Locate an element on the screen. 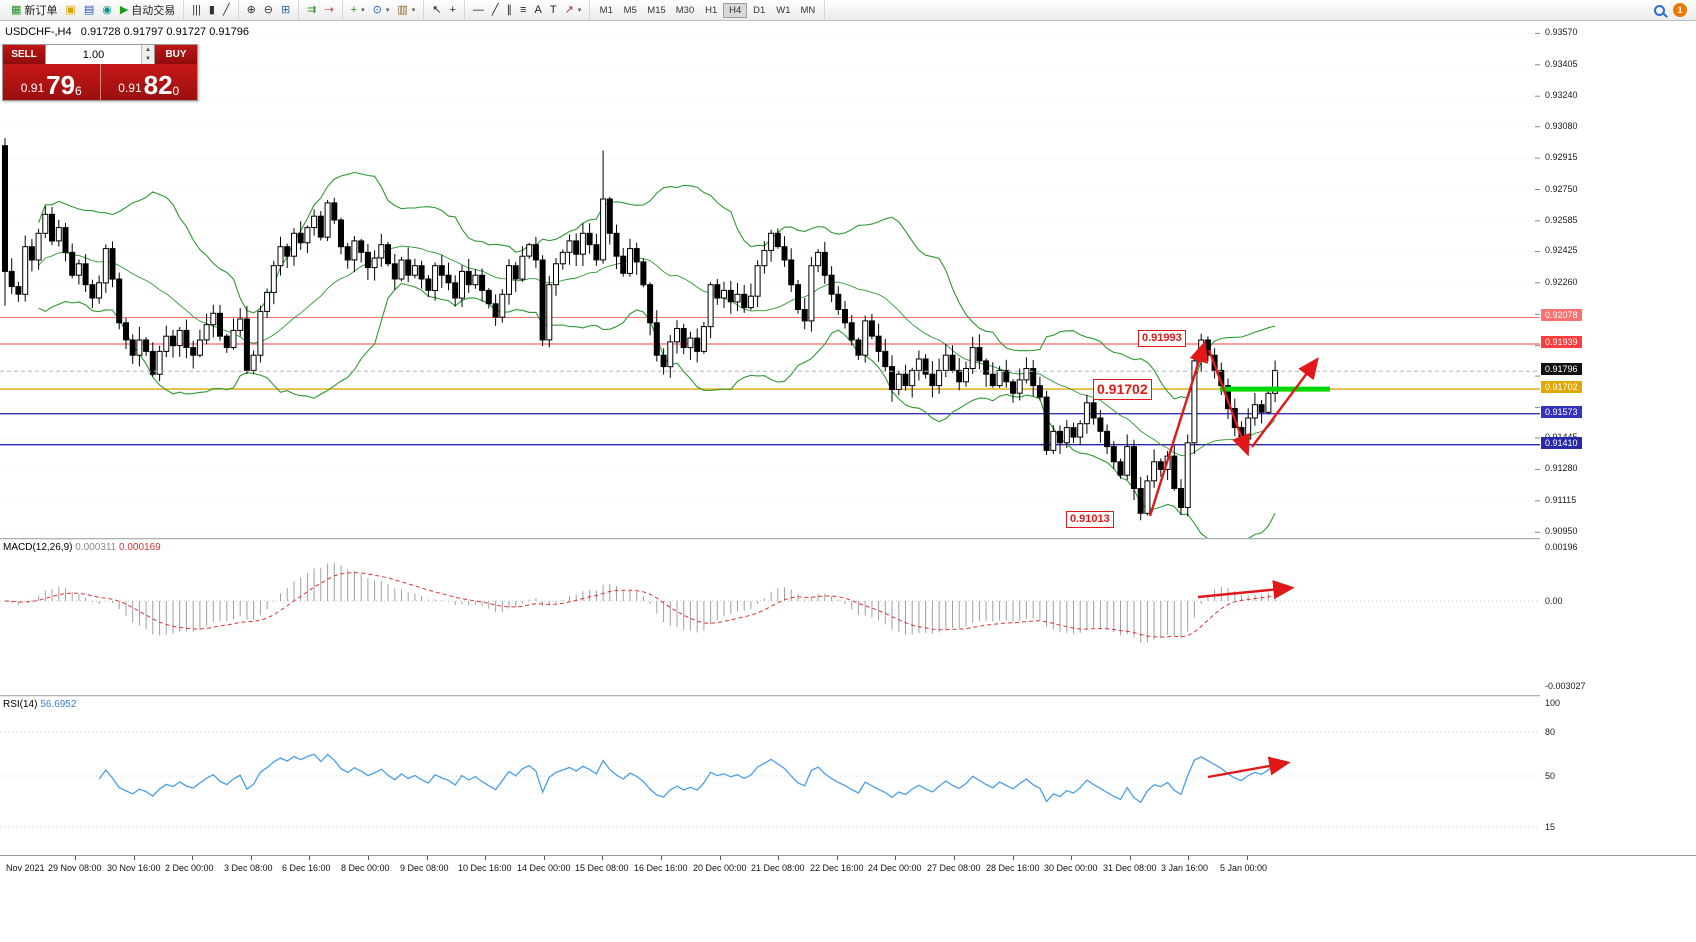 The width and height of the screenshot is (1696, 942). timeframe-button: MN is located at coordinates (808, 10).